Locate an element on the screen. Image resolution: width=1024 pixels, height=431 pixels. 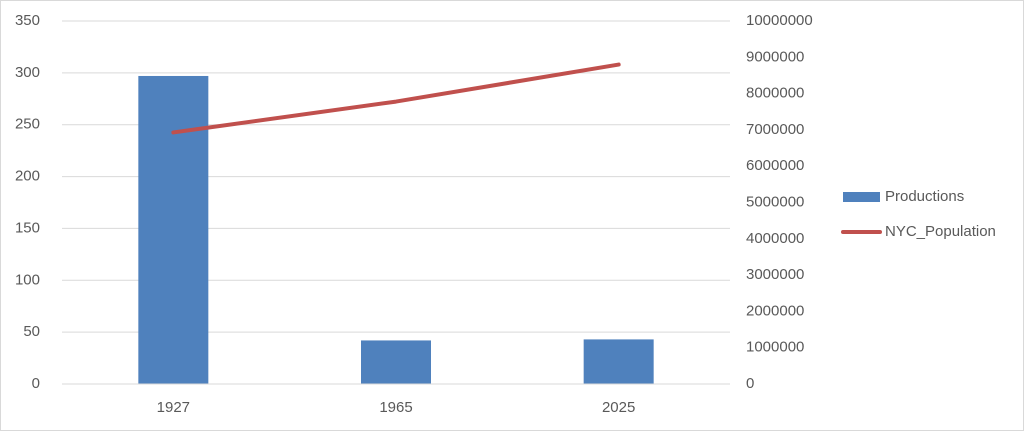
y2-tick-label: 0 is located at coordinates (750, 383).